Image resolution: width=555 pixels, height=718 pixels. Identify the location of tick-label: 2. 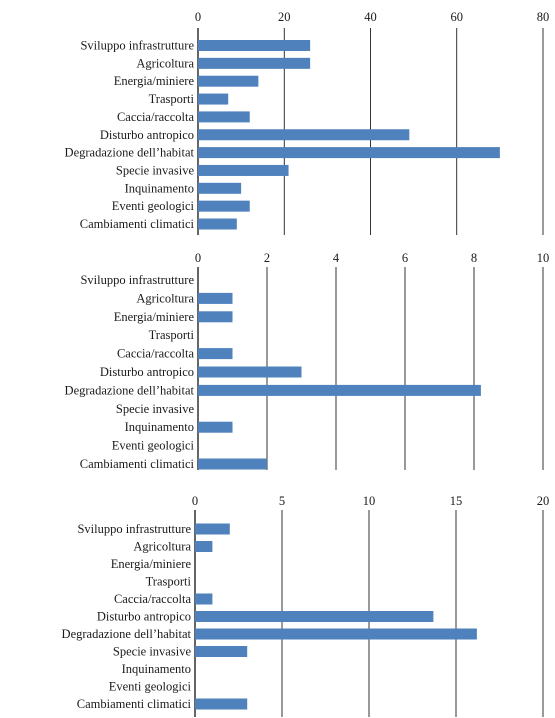
(267, 258).